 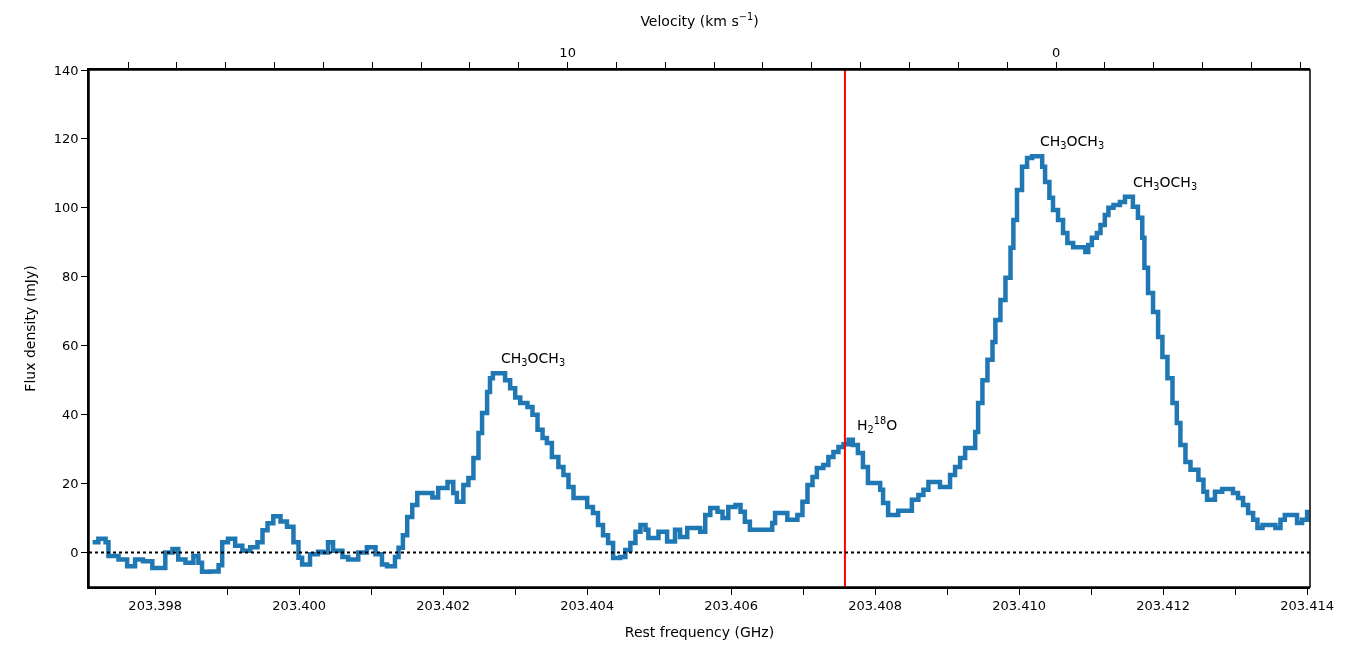 What do you see at coordinates (66, 208) in the screenshot?
I see `y-tick-label: 100` at bounding box center [66, 208].